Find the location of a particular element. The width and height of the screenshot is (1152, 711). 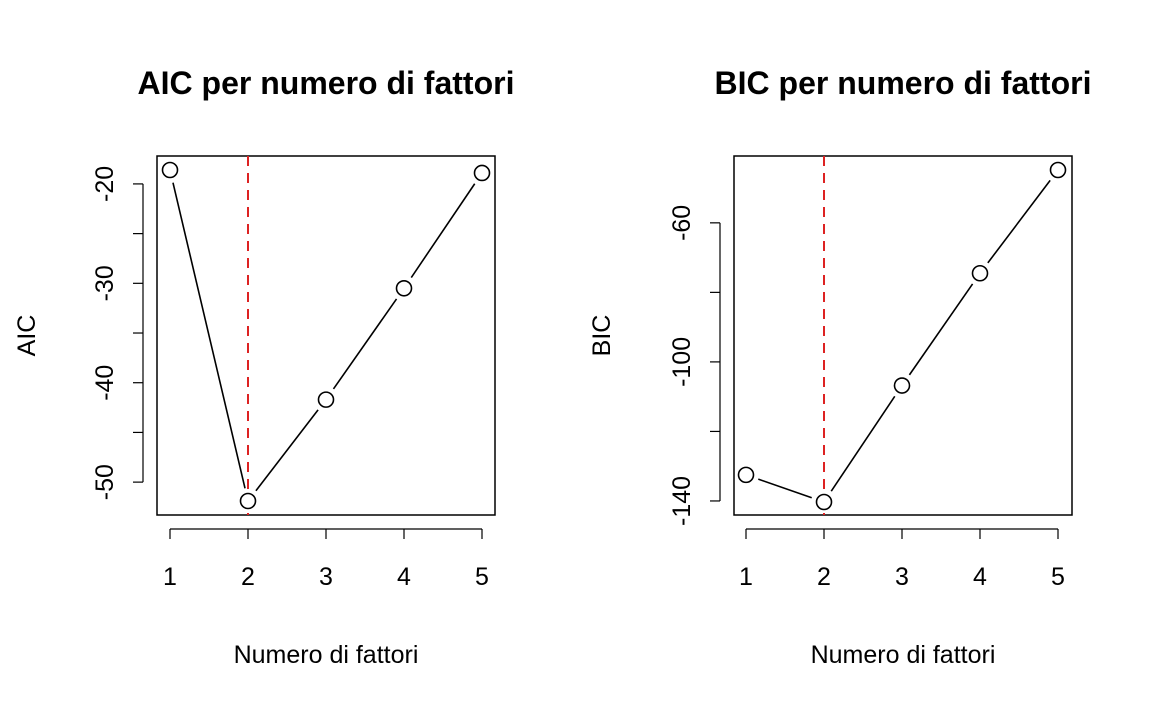

y-tick-label: -40 is located at coordinates (105, 383).